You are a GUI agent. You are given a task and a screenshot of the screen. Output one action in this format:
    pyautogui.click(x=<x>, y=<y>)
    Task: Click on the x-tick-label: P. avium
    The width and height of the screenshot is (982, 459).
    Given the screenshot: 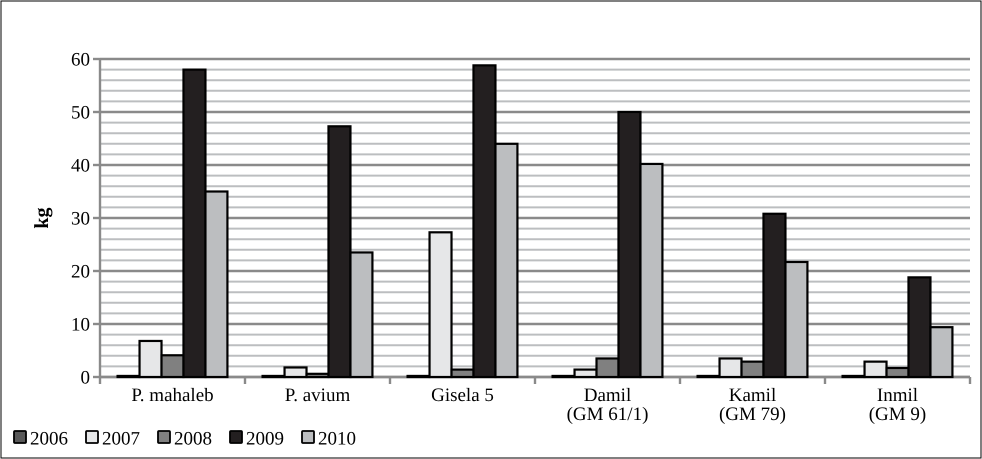 What is the action you would take?
    pyautogui.click(x=317, y=395)
    